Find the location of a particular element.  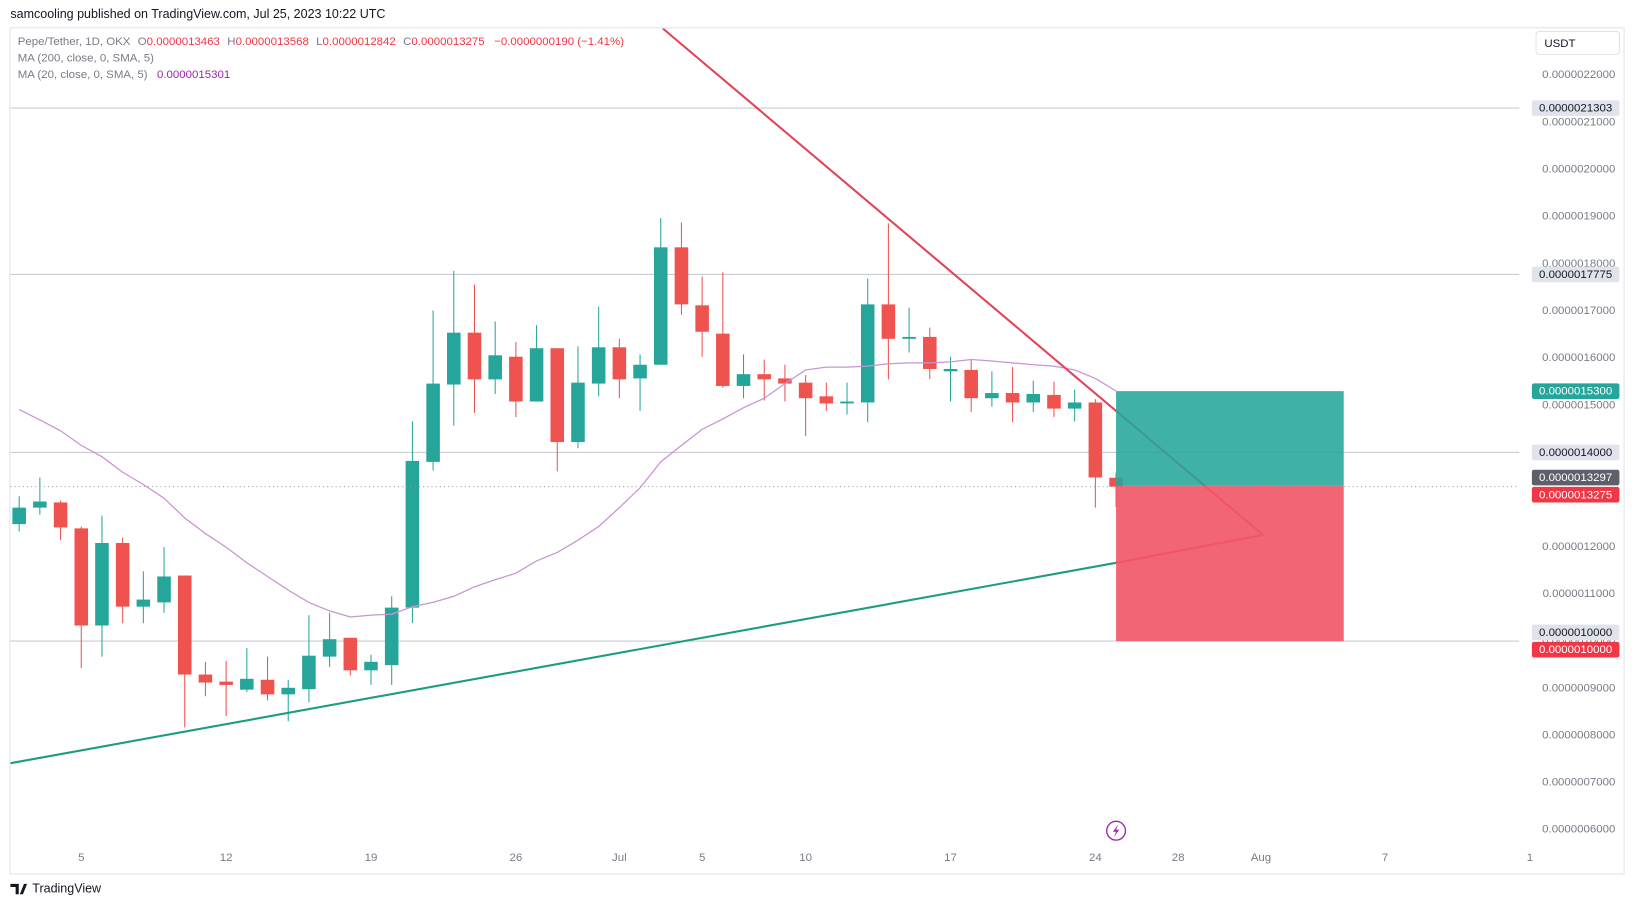

x-tick-label: 19 is located at coordinates (371, 858).